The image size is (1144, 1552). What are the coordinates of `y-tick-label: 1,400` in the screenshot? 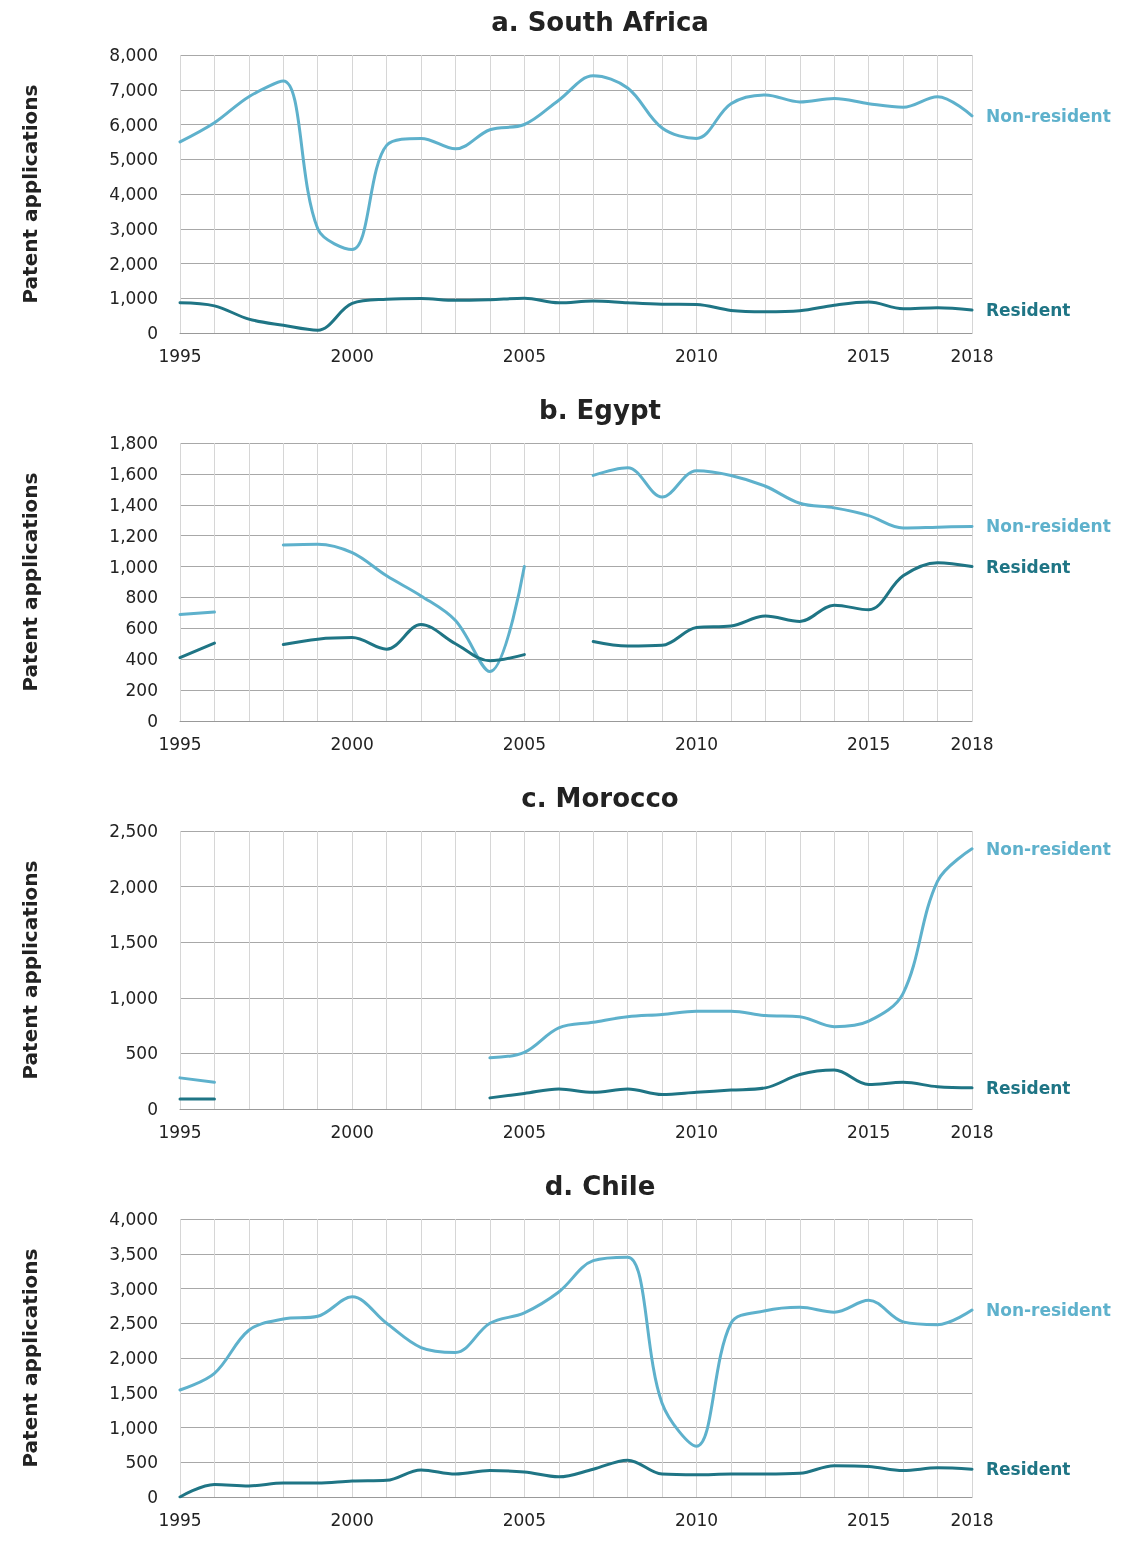 It's located at (133, 504).